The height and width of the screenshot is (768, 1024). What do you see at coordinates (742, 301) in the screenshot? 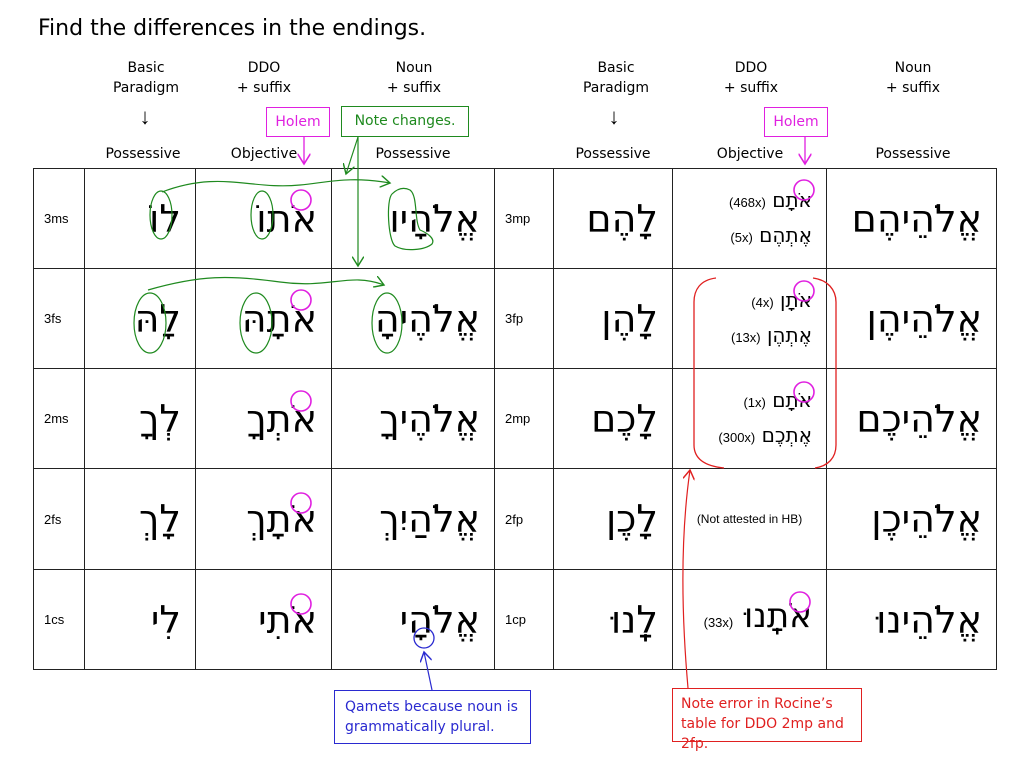
I see `ddo-variant: אֹתָן (4x)` at bounding box center [742, 301].